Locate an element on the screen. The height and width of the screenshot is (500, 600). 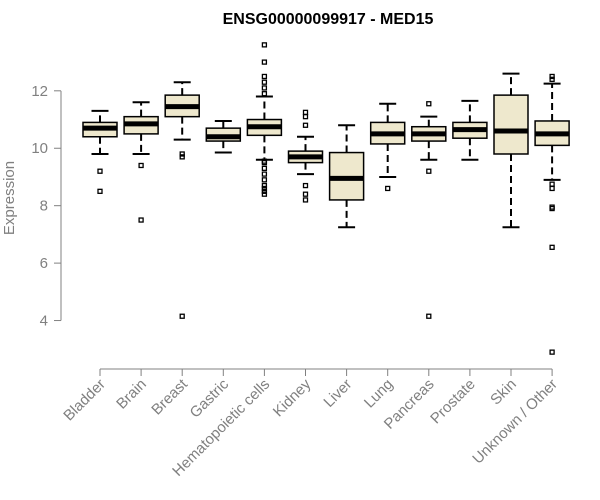
x-tick-label: Breast is located at coordinates (169, 396).